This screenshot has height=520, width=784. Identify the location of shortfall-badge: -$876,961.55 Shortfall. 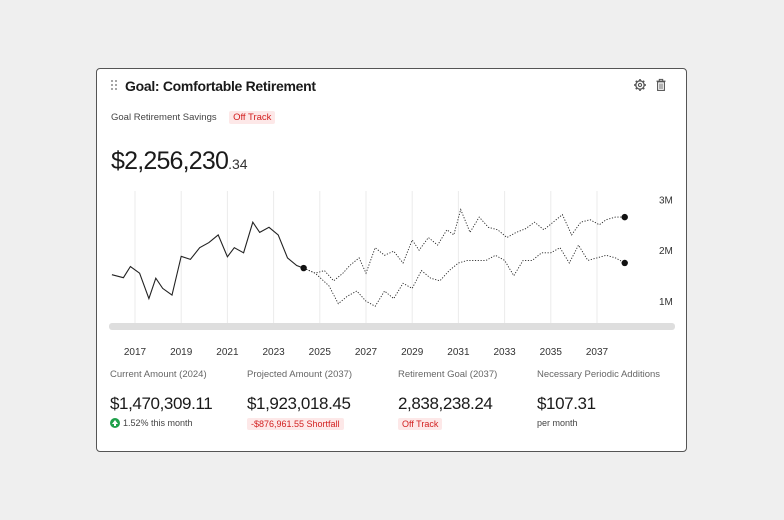
(295, 424).